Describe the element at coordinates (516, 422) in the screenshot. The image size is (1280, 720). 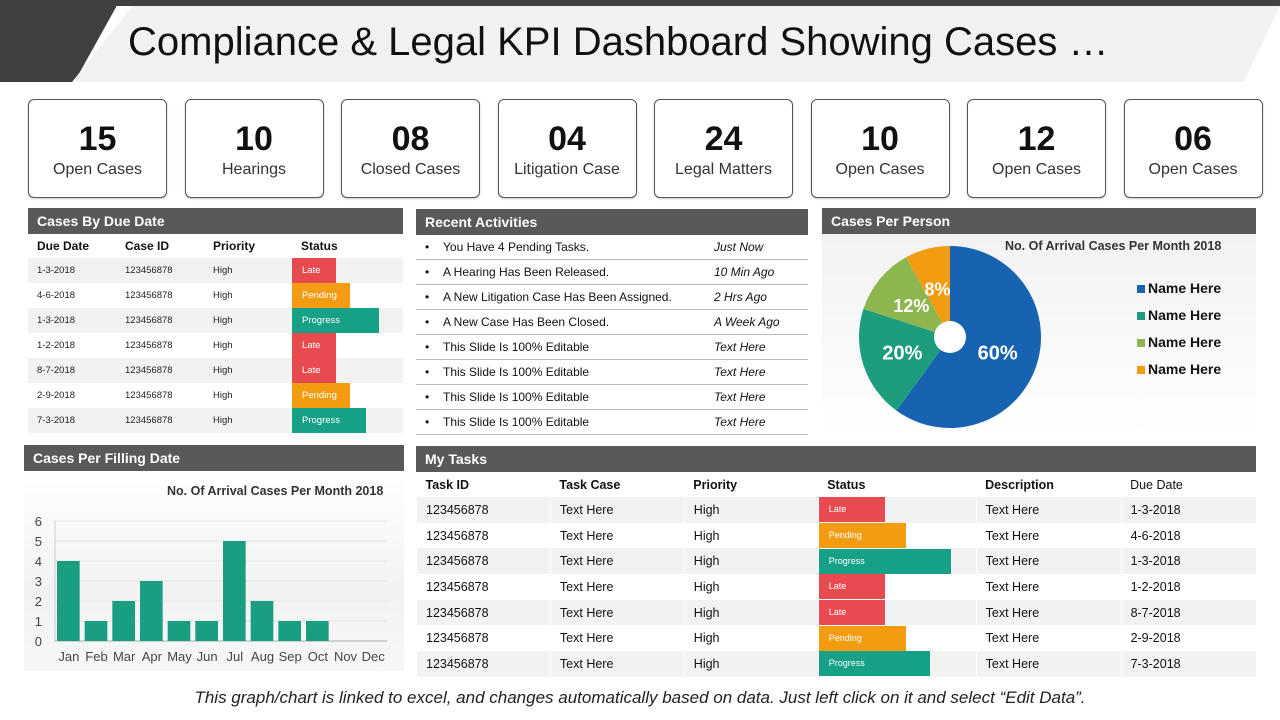
I see `activity-text: This Slide Is 100% Editable` at that location.